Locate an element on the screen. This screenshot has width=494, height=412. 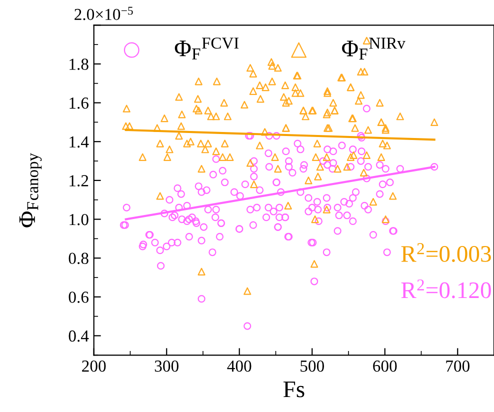
y-tick-label: 1.2 is located at coordinates (79, 180).